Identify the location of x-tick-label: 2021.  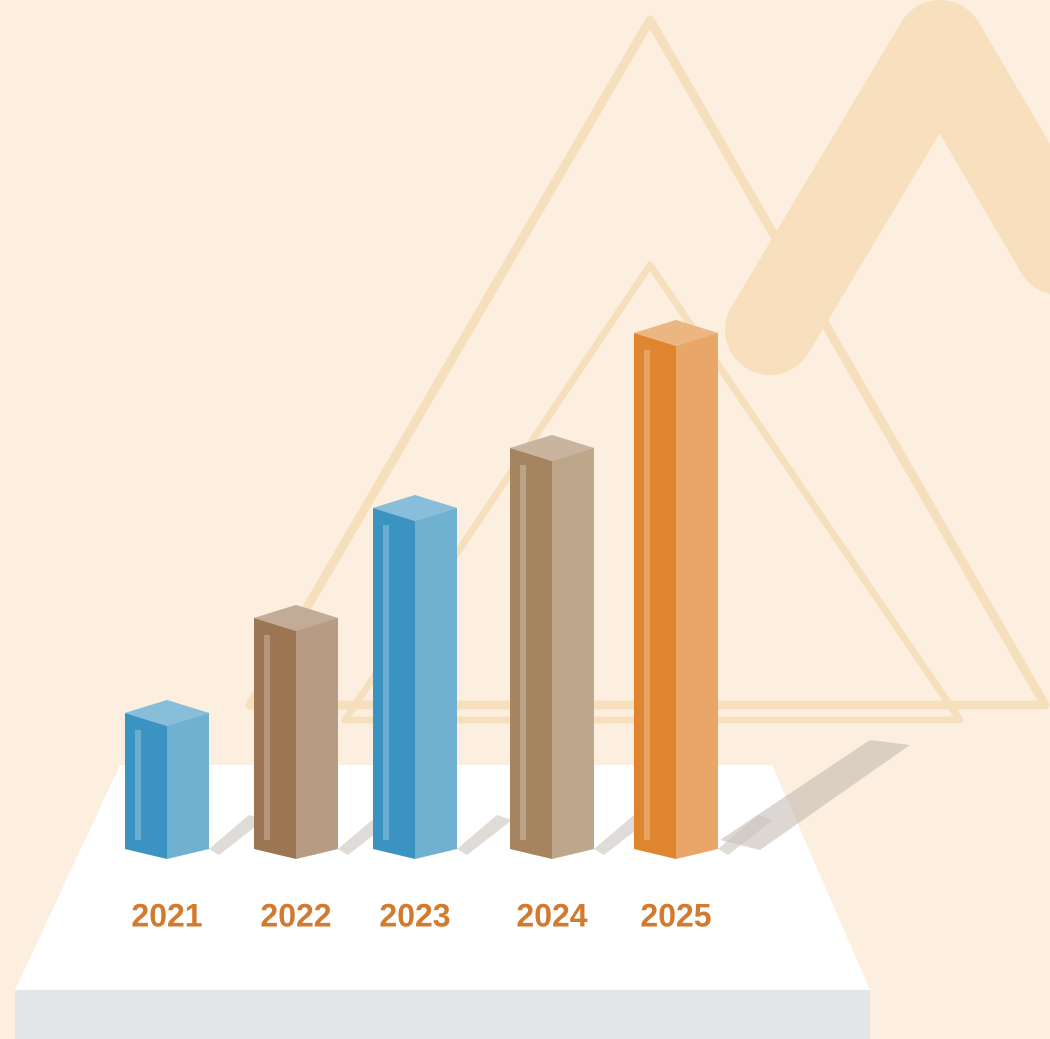
(166, 915).